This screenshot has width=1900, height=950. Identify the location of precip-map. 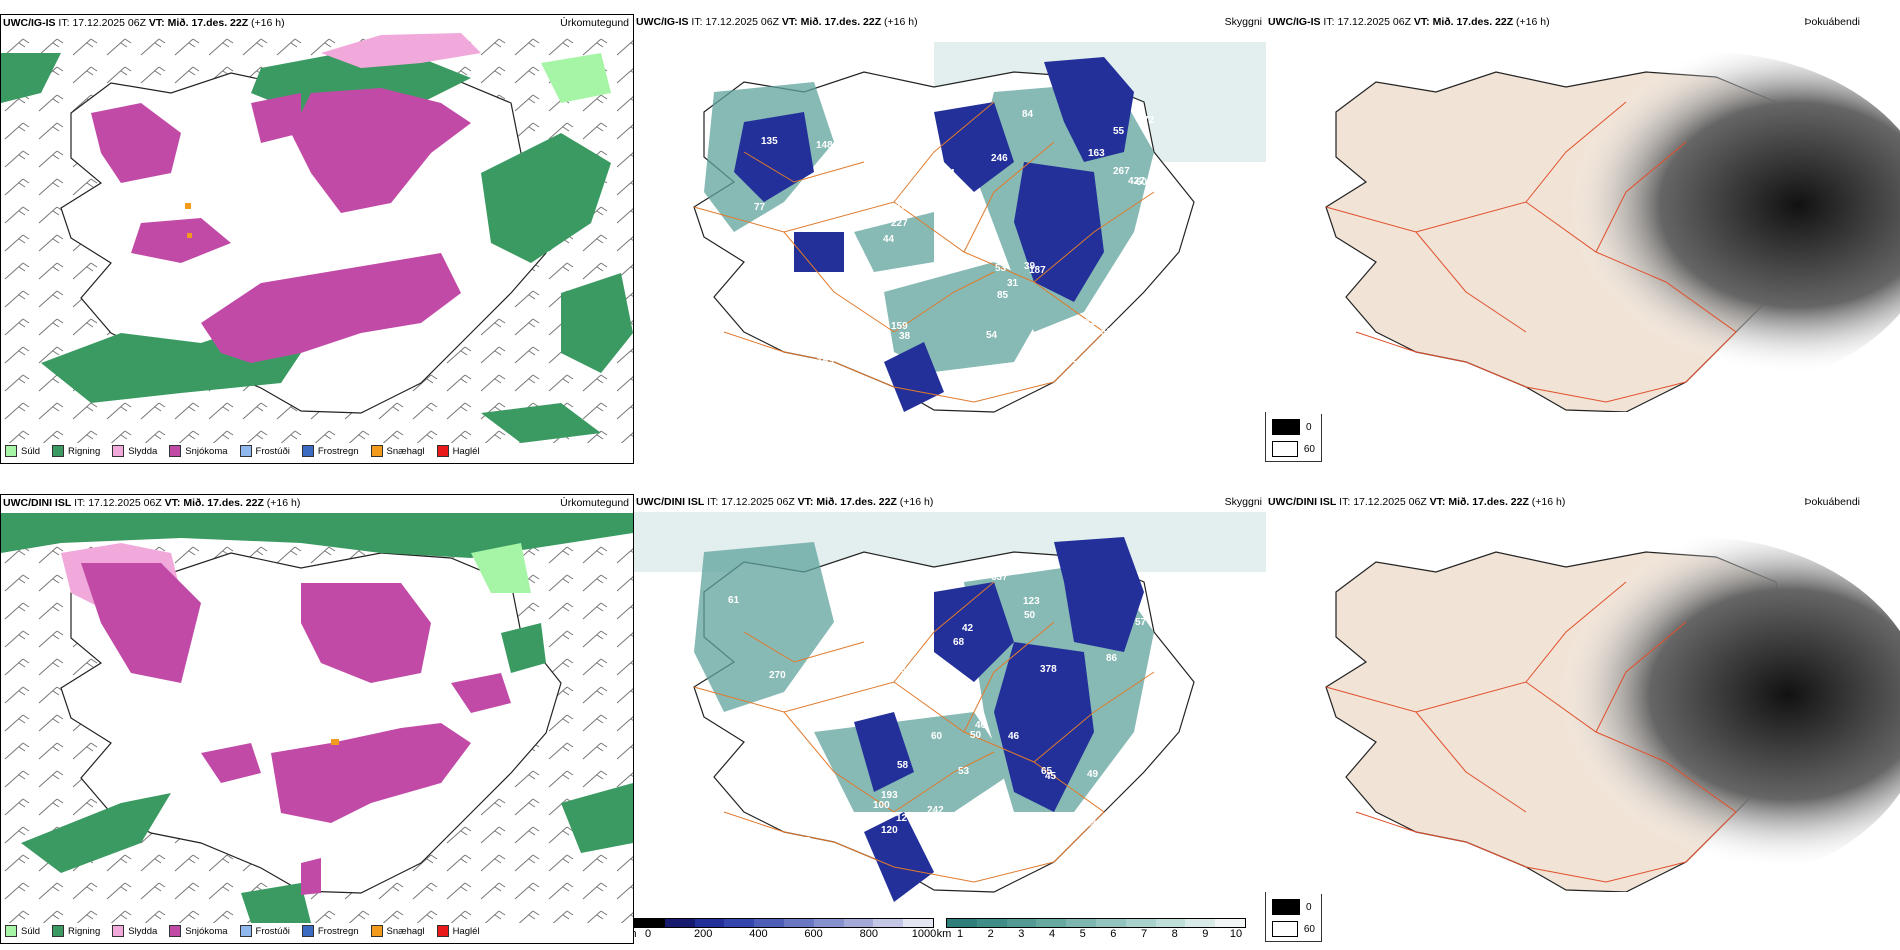
(317, 718).